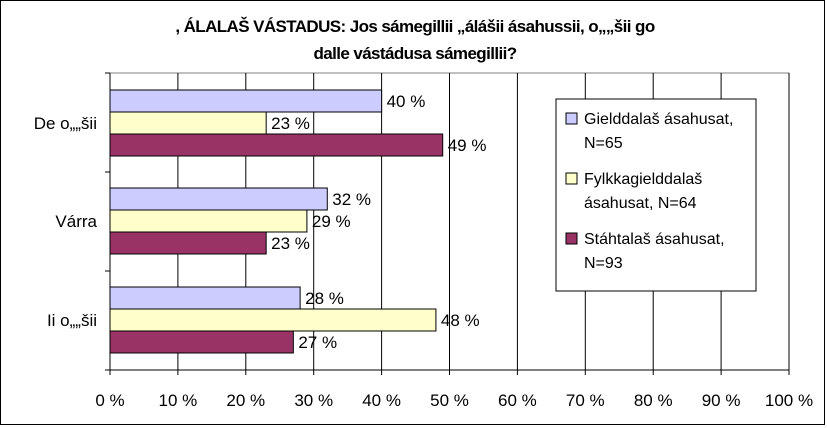  I want to click on x-tick-label: 0 %, so click(109, 400).